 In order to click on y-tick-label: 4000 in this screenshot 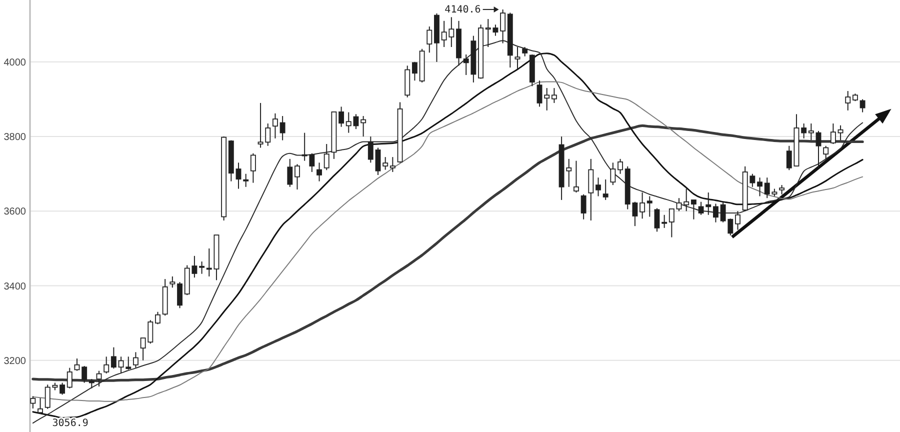, I will do `click(15, 62)`.